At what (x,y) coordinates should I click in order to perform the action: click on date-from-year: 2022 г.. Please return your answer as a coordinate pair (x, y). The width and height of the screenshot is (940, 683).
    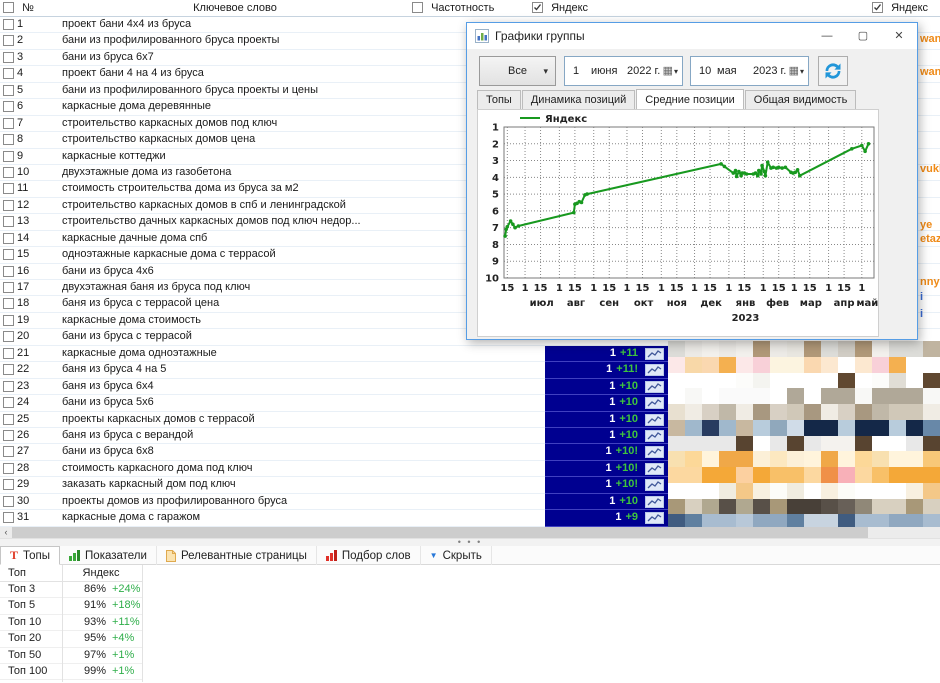
    Looking at the image, I should click on (644, 71).